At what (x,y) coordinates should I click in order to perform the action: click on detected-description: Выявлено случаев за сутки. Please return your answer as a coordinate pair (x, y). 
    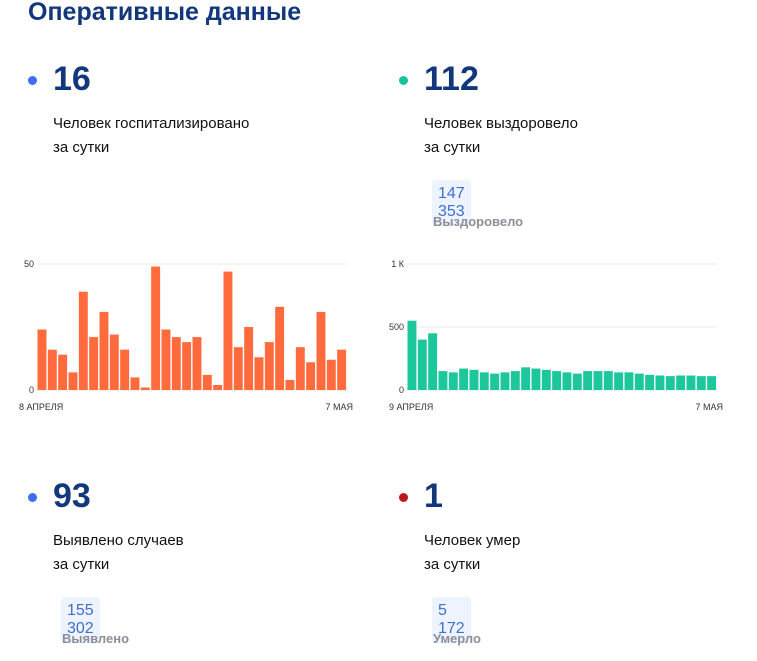
    Looking at the image, I should click on (183, 553).